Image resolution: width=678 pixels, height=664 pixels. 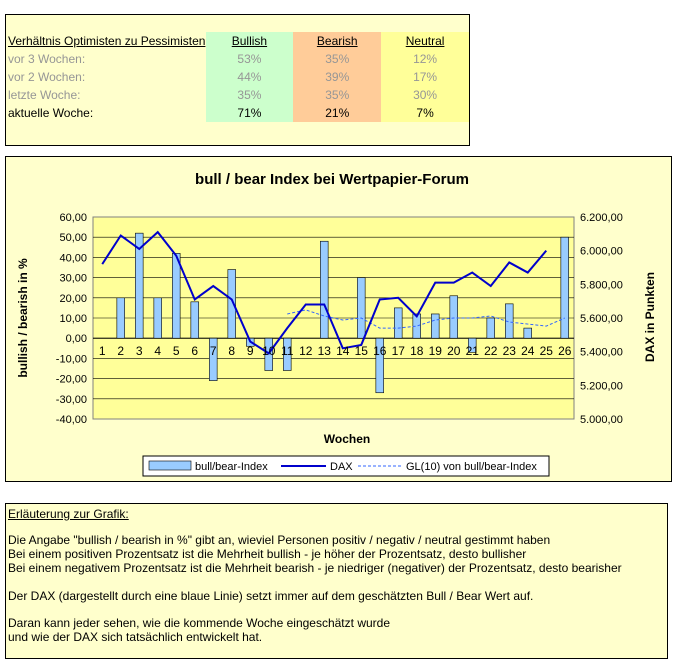 What do you see at coordinates (650, 317) in the screenshot?
I see `y2-axis-label: DAX in Punkten` at bounding box center [650, 317].